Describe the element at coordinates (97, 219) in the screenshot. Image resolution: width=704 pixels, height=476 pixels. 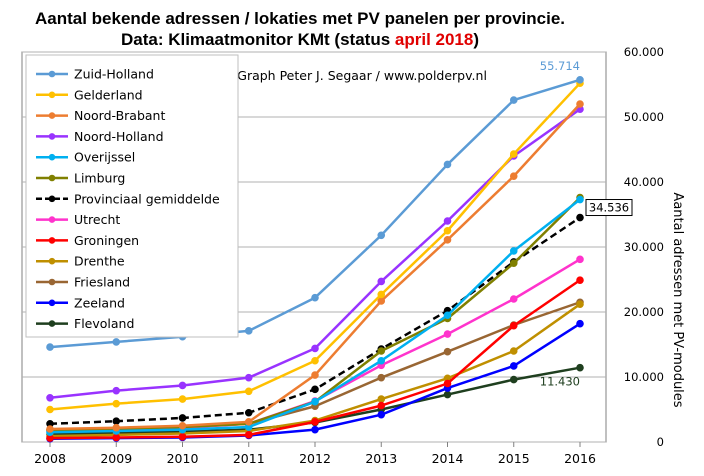
I see `legend-label: Utrecht` at that location.